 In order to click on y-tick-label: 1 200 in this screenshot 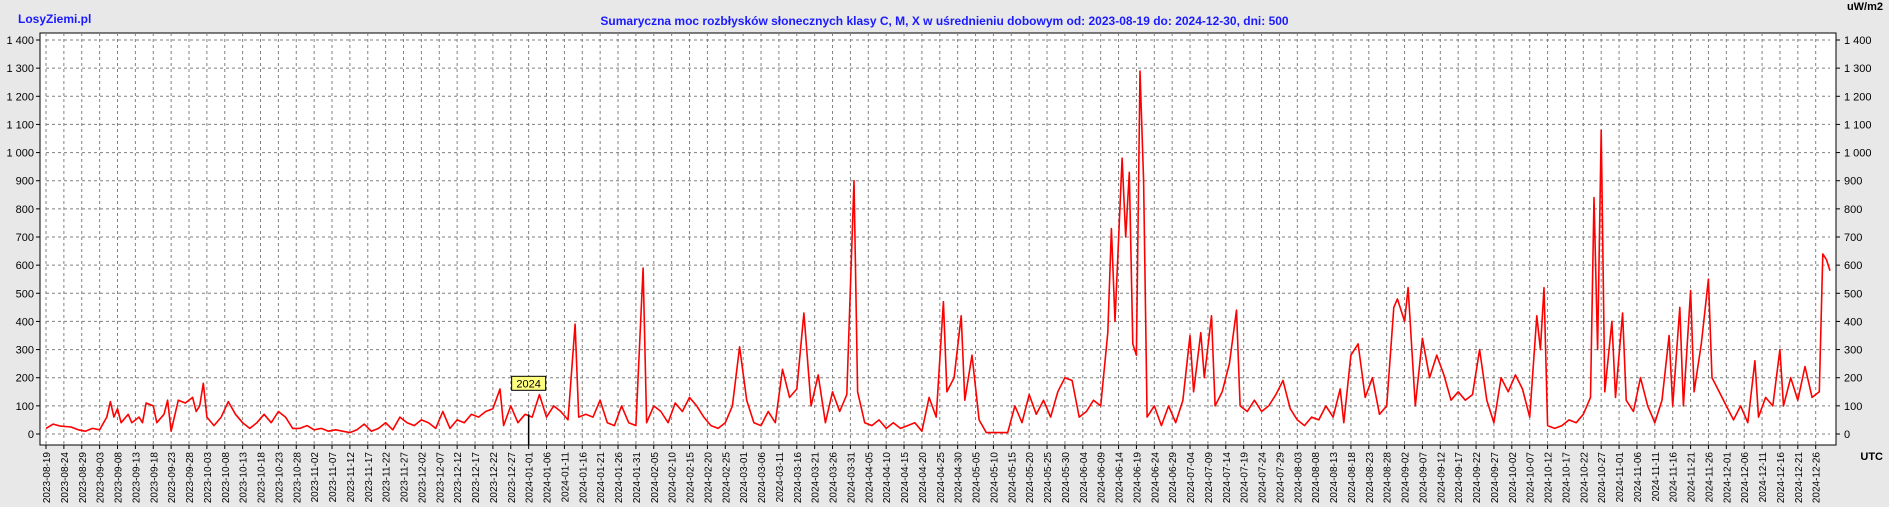, I will do `click(20, 97)`.